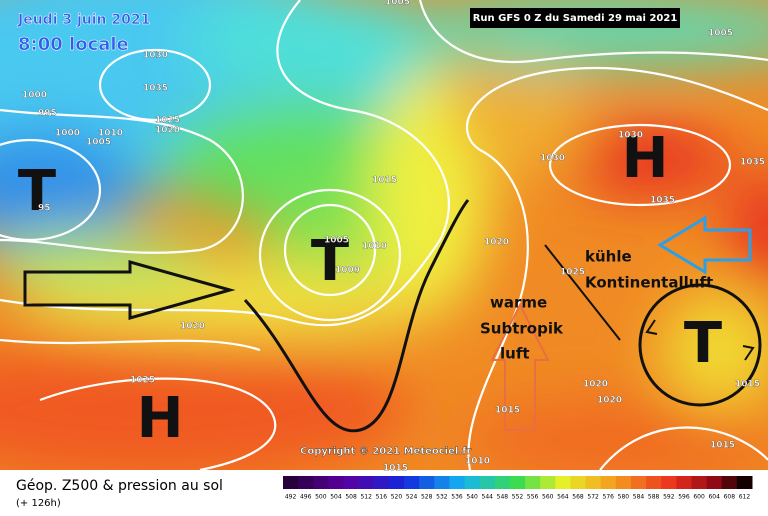  I want to click on scale-label: 500, so click(321, 497).